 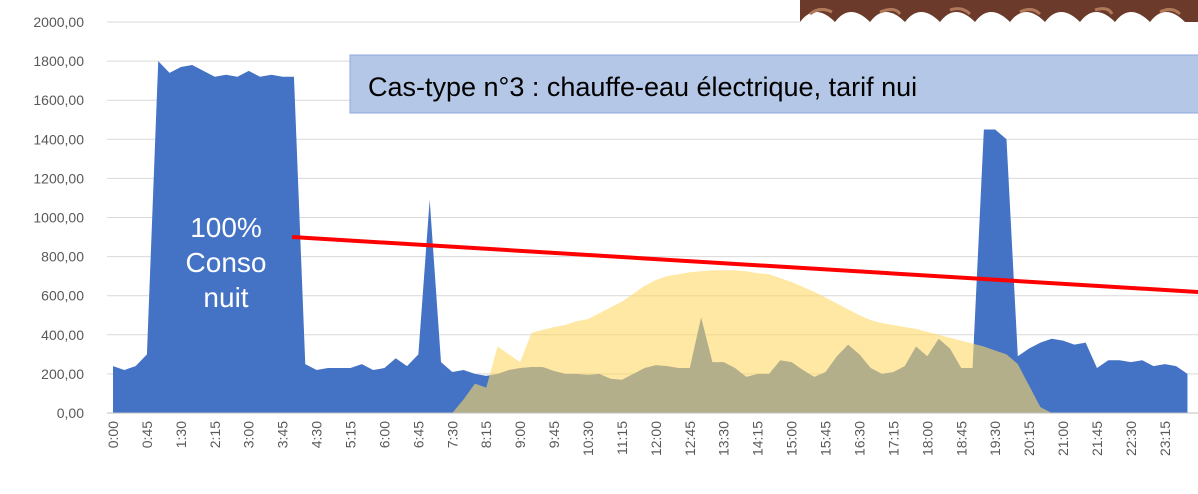 I want to click on x-tick-label: 15:00, so click(x=792, y=438).